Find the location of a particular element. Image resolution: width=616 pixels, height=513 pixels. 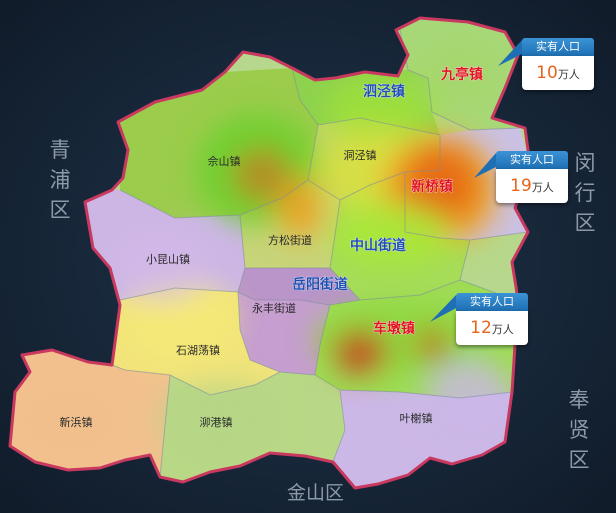

adjacent-qingpu: 青浦区 is located at coordinates (60, 180).